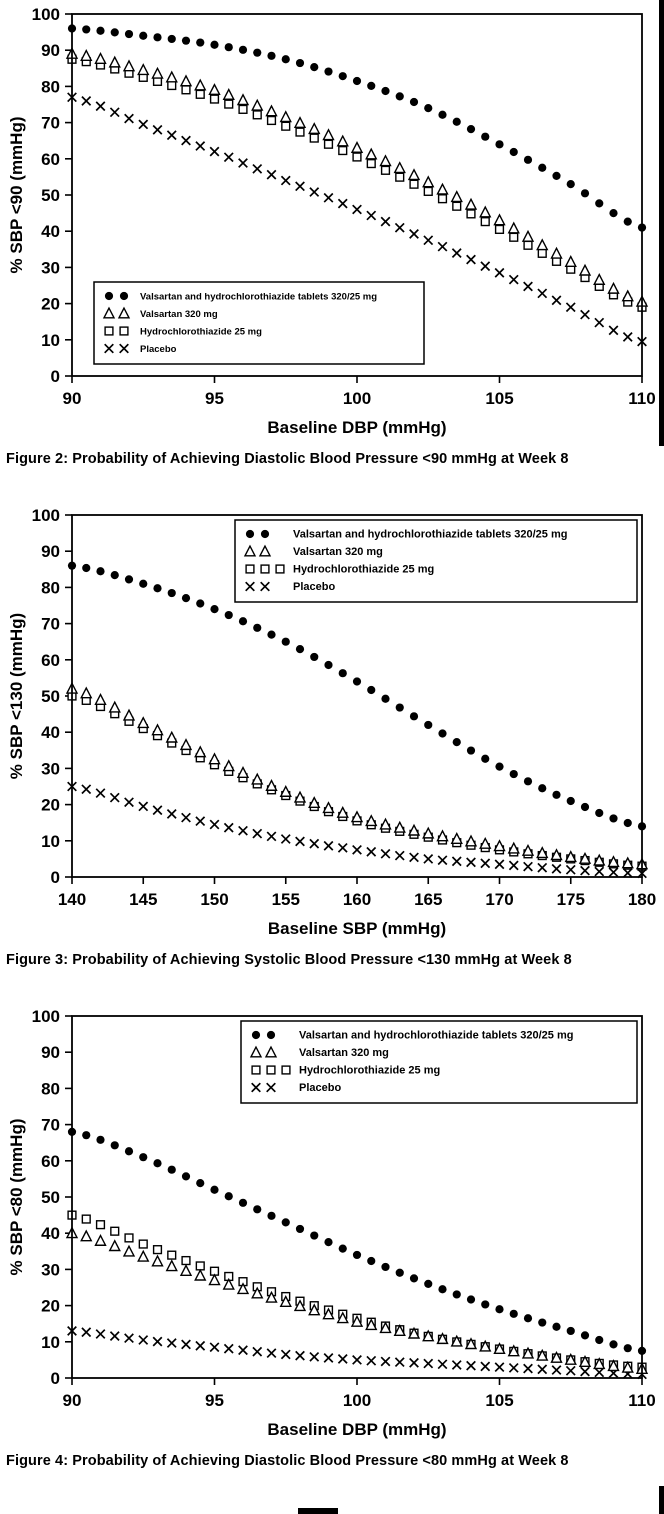 Image resolution: width=664 pixels, height=1514 pixels. What do you see at coordinates (428, 899) in the screenshot?
I see `x-tick-label: 165` at bounding box center [428, 899].